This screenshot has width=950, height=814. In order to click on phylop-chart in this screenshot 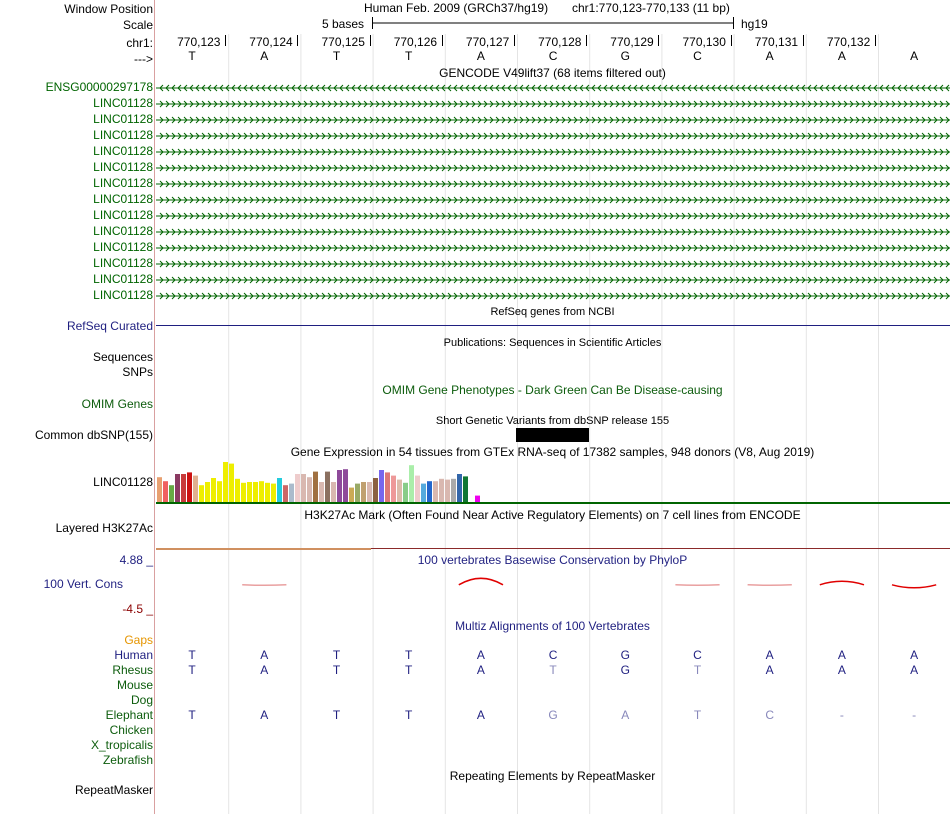, I will do `click(553, 590)`.